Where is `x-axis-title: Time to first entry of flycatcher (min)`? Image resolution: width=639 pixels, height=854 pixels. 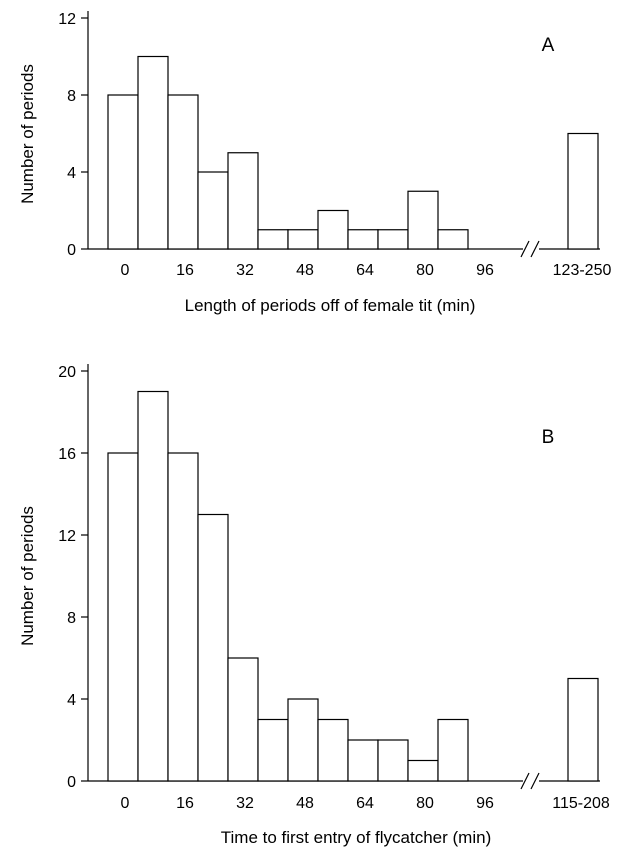 x-axis-title: Time to first entry of flycatcher (min) is located at coordinates (356, 837).